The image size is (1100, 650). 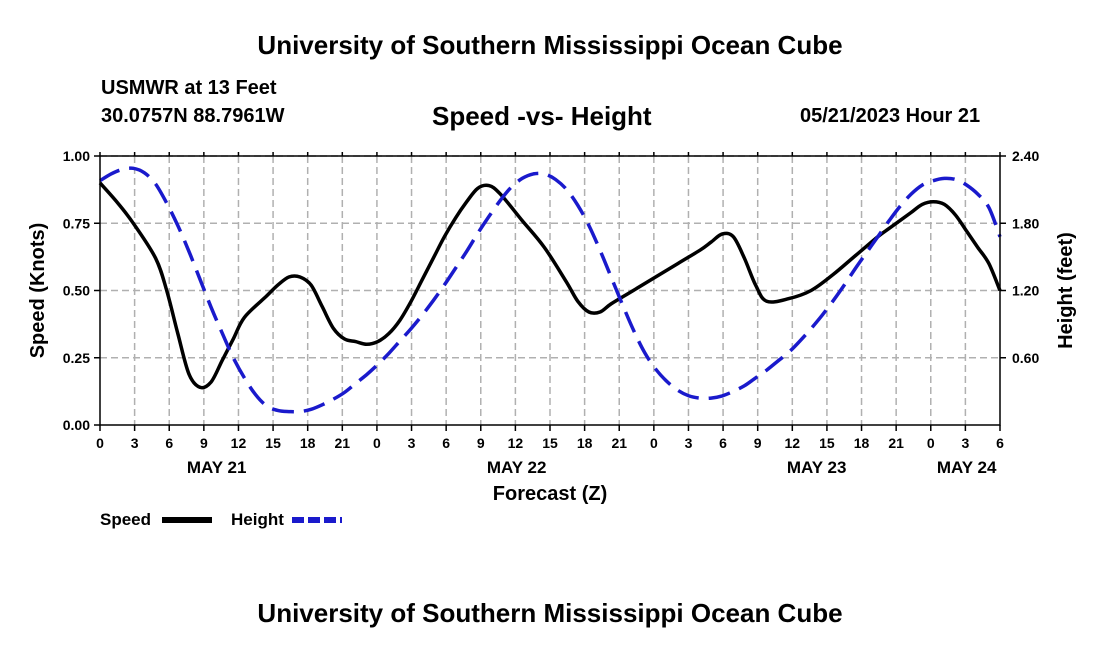 I want to click on forecast-run-time: 05/21/2023 Hour 21, so click(x=890, y=116).